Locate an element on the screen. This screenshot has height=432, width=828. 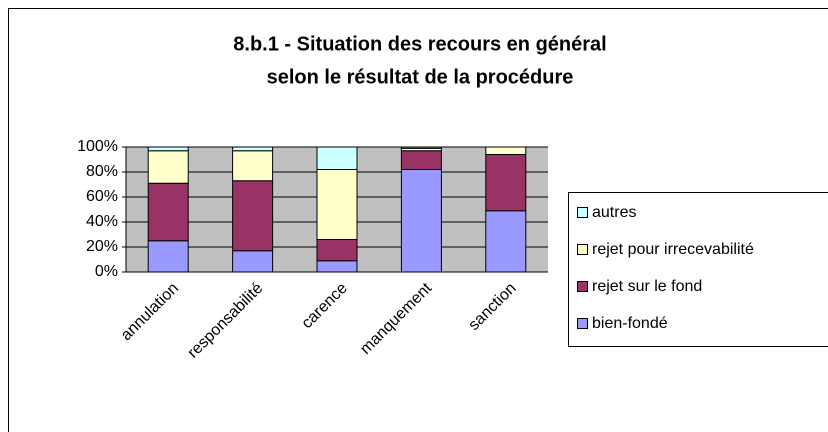
y-tick-label: 100% is located at coordinates (97, 146).